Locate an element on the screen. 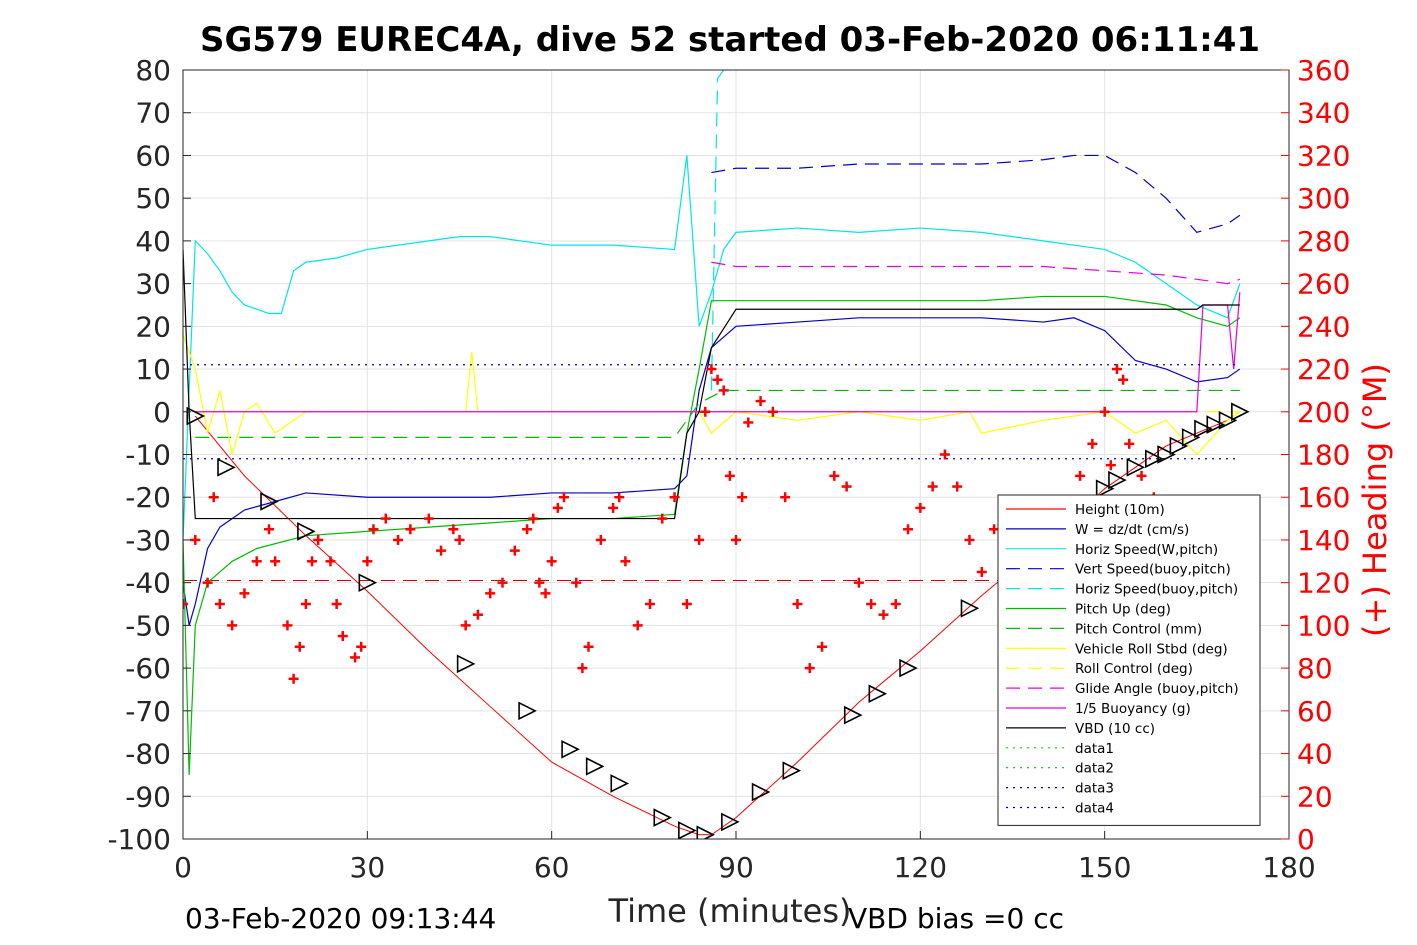 The width and height of the screenshot is (1417, 945). y-tick-label: -70 is located at coordinates (148, 711).